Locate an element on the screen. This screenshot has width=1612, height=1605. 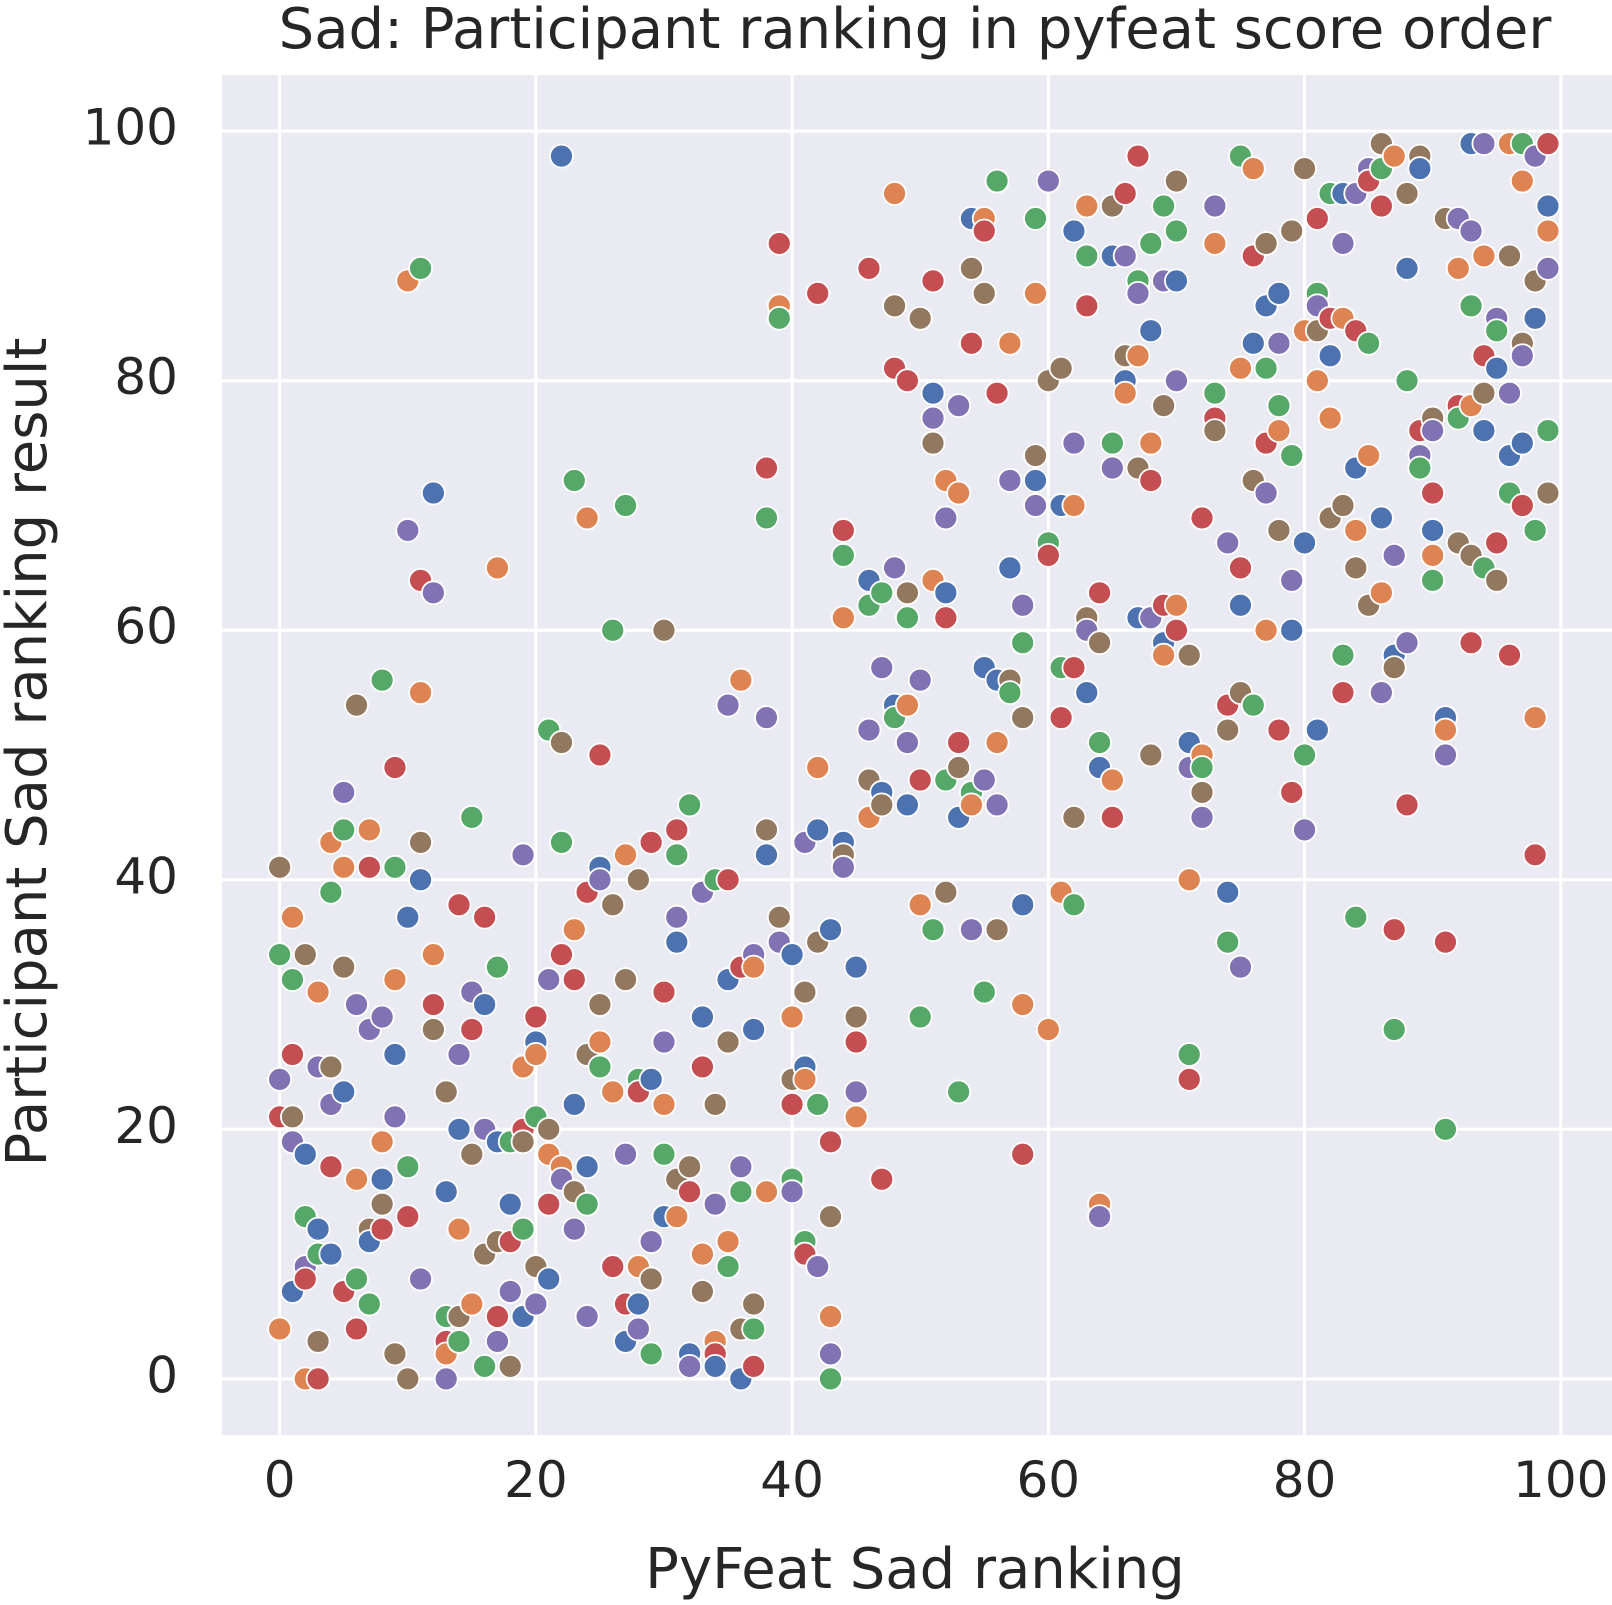
y-tick-label: 40 is located at coordinates (146, 876).